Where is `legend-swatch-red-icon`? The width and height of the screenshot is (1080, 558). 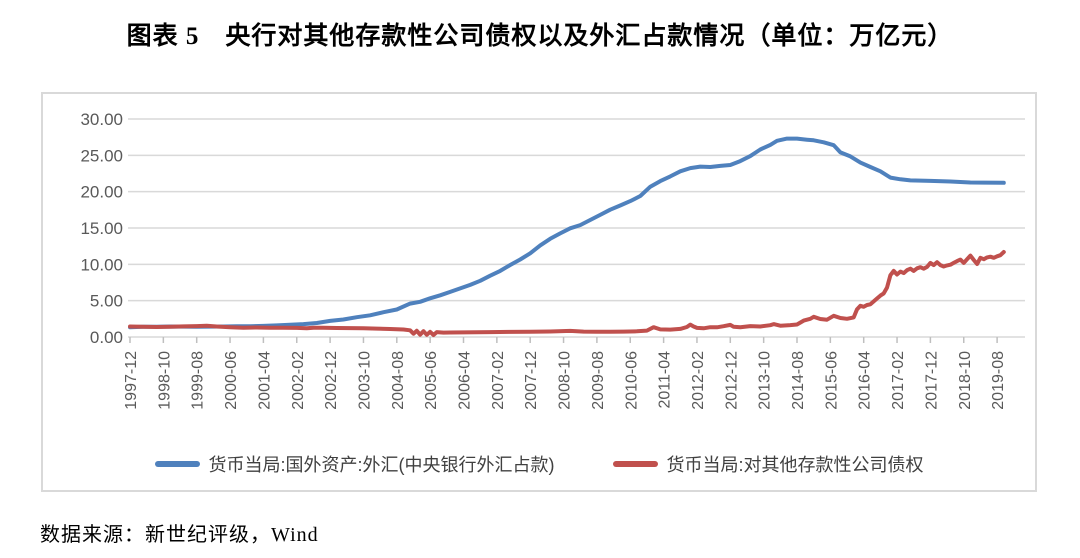
legend-swatch-red-icon is located at coordinates (635, 464).